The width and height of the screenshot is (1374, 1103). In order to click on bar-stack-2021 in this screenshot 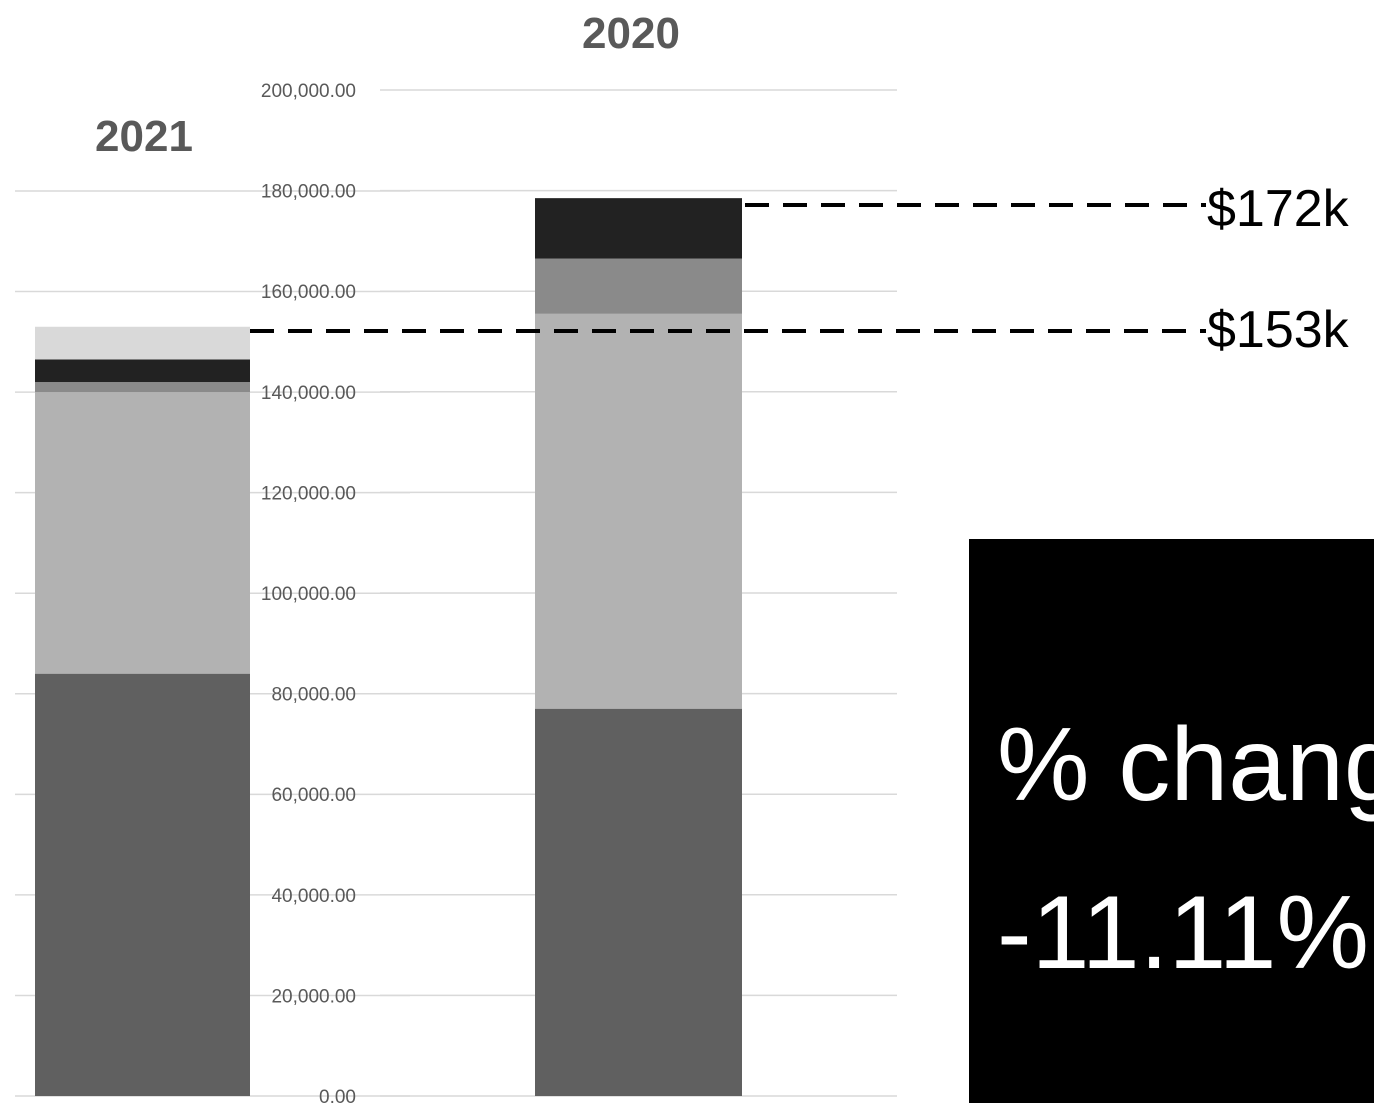, I will do `click(142, 711)`.